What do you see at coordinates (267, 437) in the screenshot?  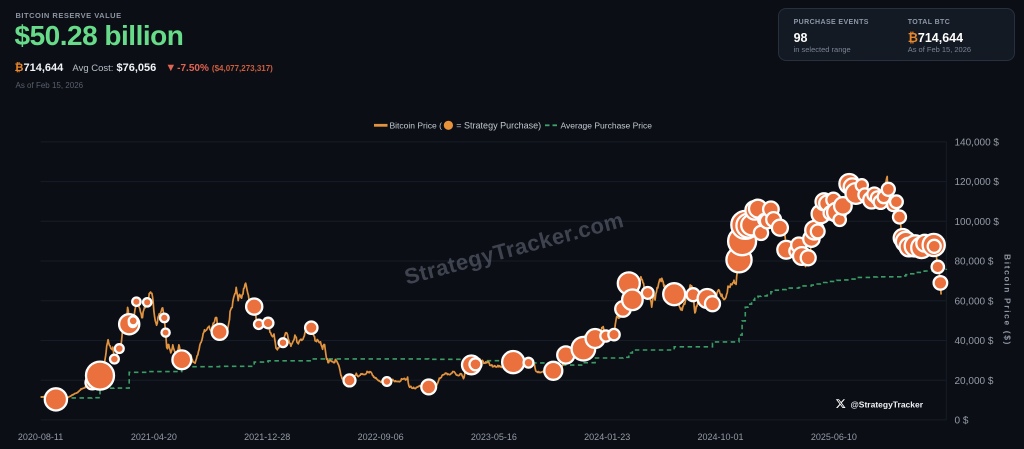 I see `svg-text: 2021-12-28` at bounding box center [267, 437].